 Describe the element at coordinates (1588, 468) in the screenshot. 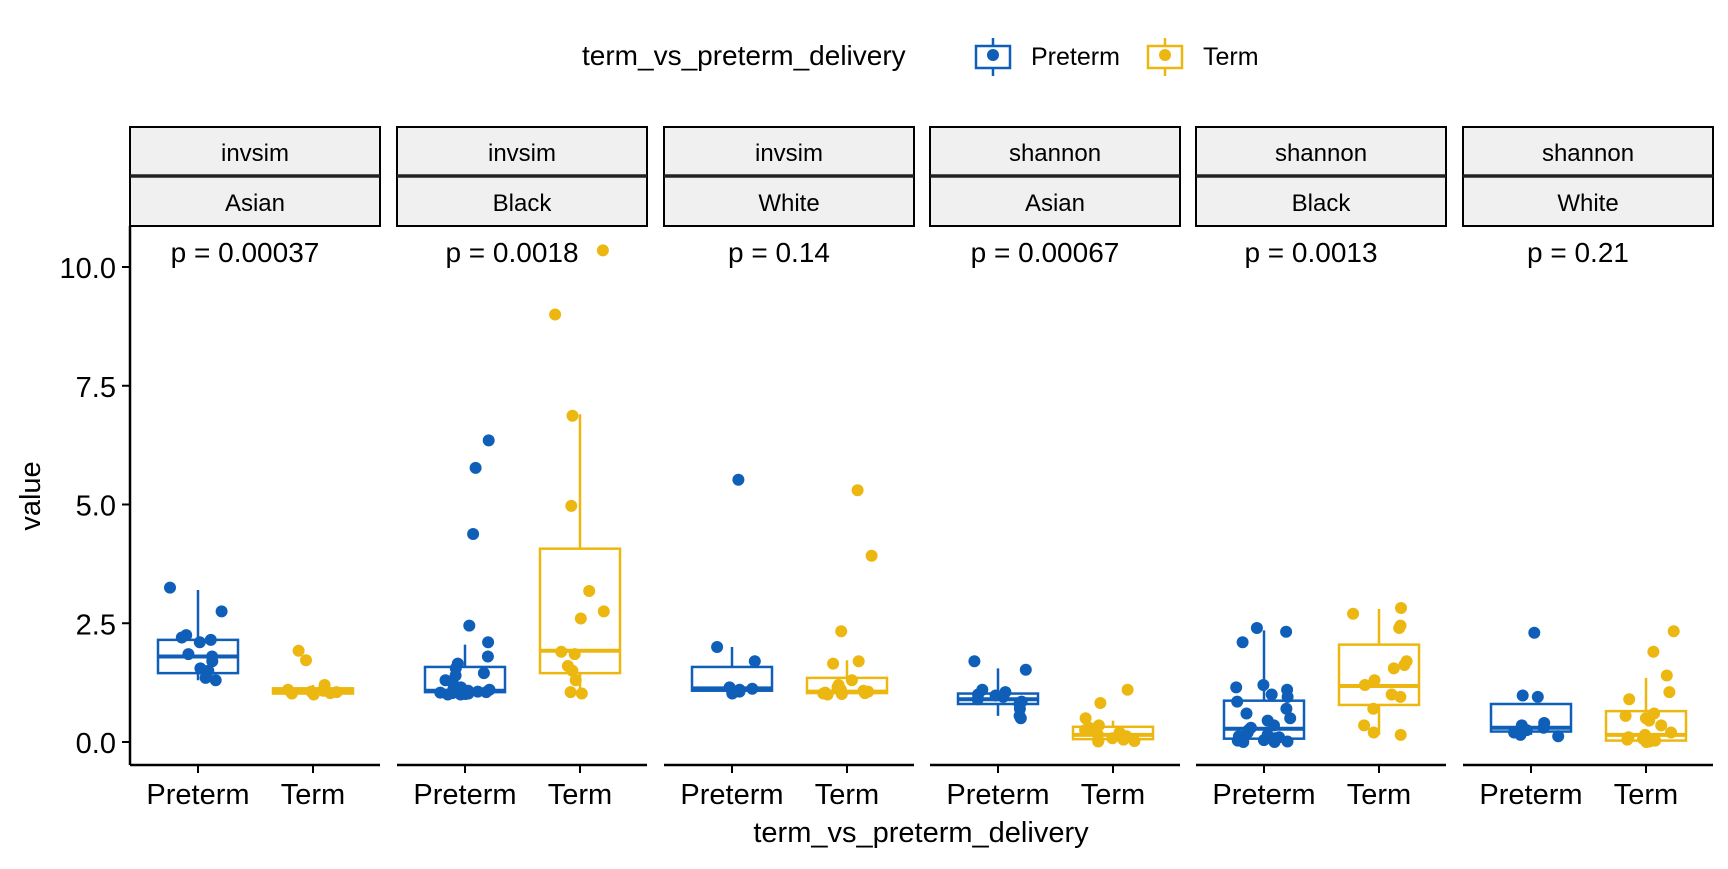

I see `panel-6: shannon White p = 0.21 Preterm Term` at that location.